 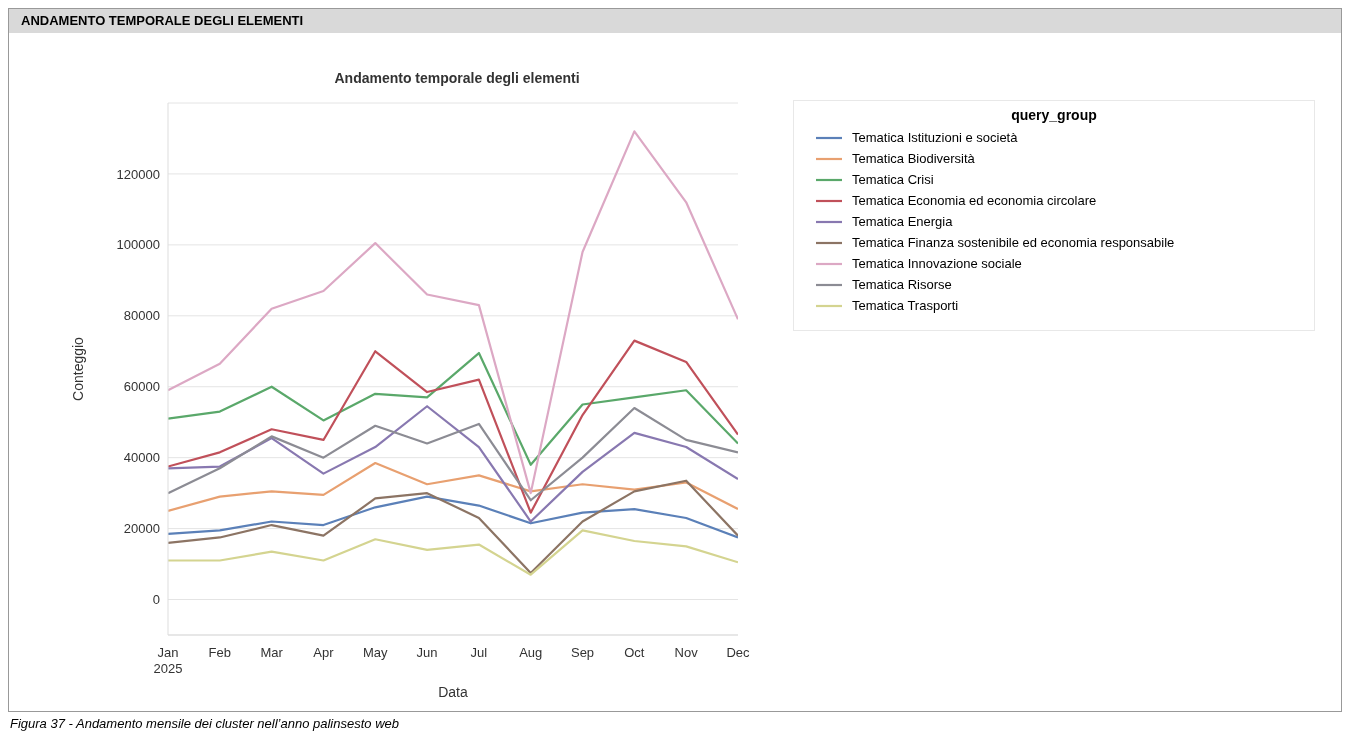 What do you see at coordinates (77, 368) in the screenshot?
I see `y-axis-title: Conteggio` at bounding box center [77, 368].